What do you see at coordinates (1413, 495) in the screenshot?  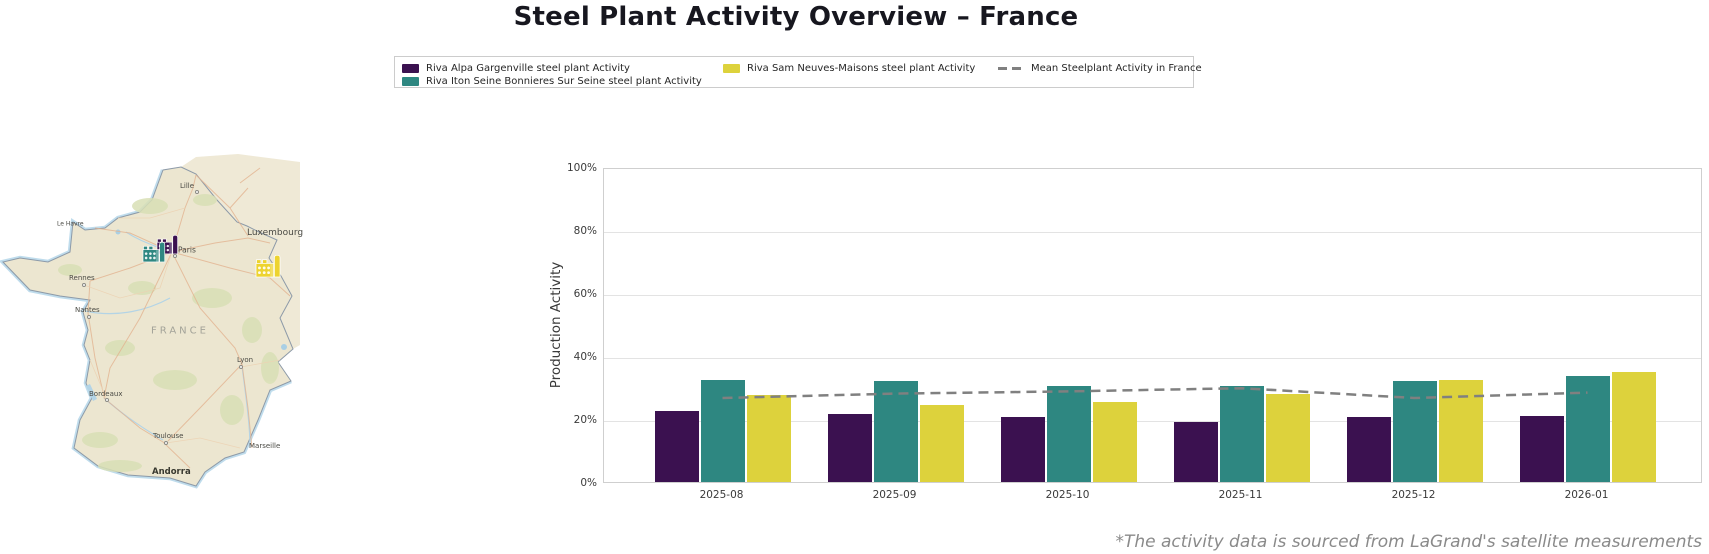 I see `x-tick-label: 2025-12` at bounding box center [1413, 495].